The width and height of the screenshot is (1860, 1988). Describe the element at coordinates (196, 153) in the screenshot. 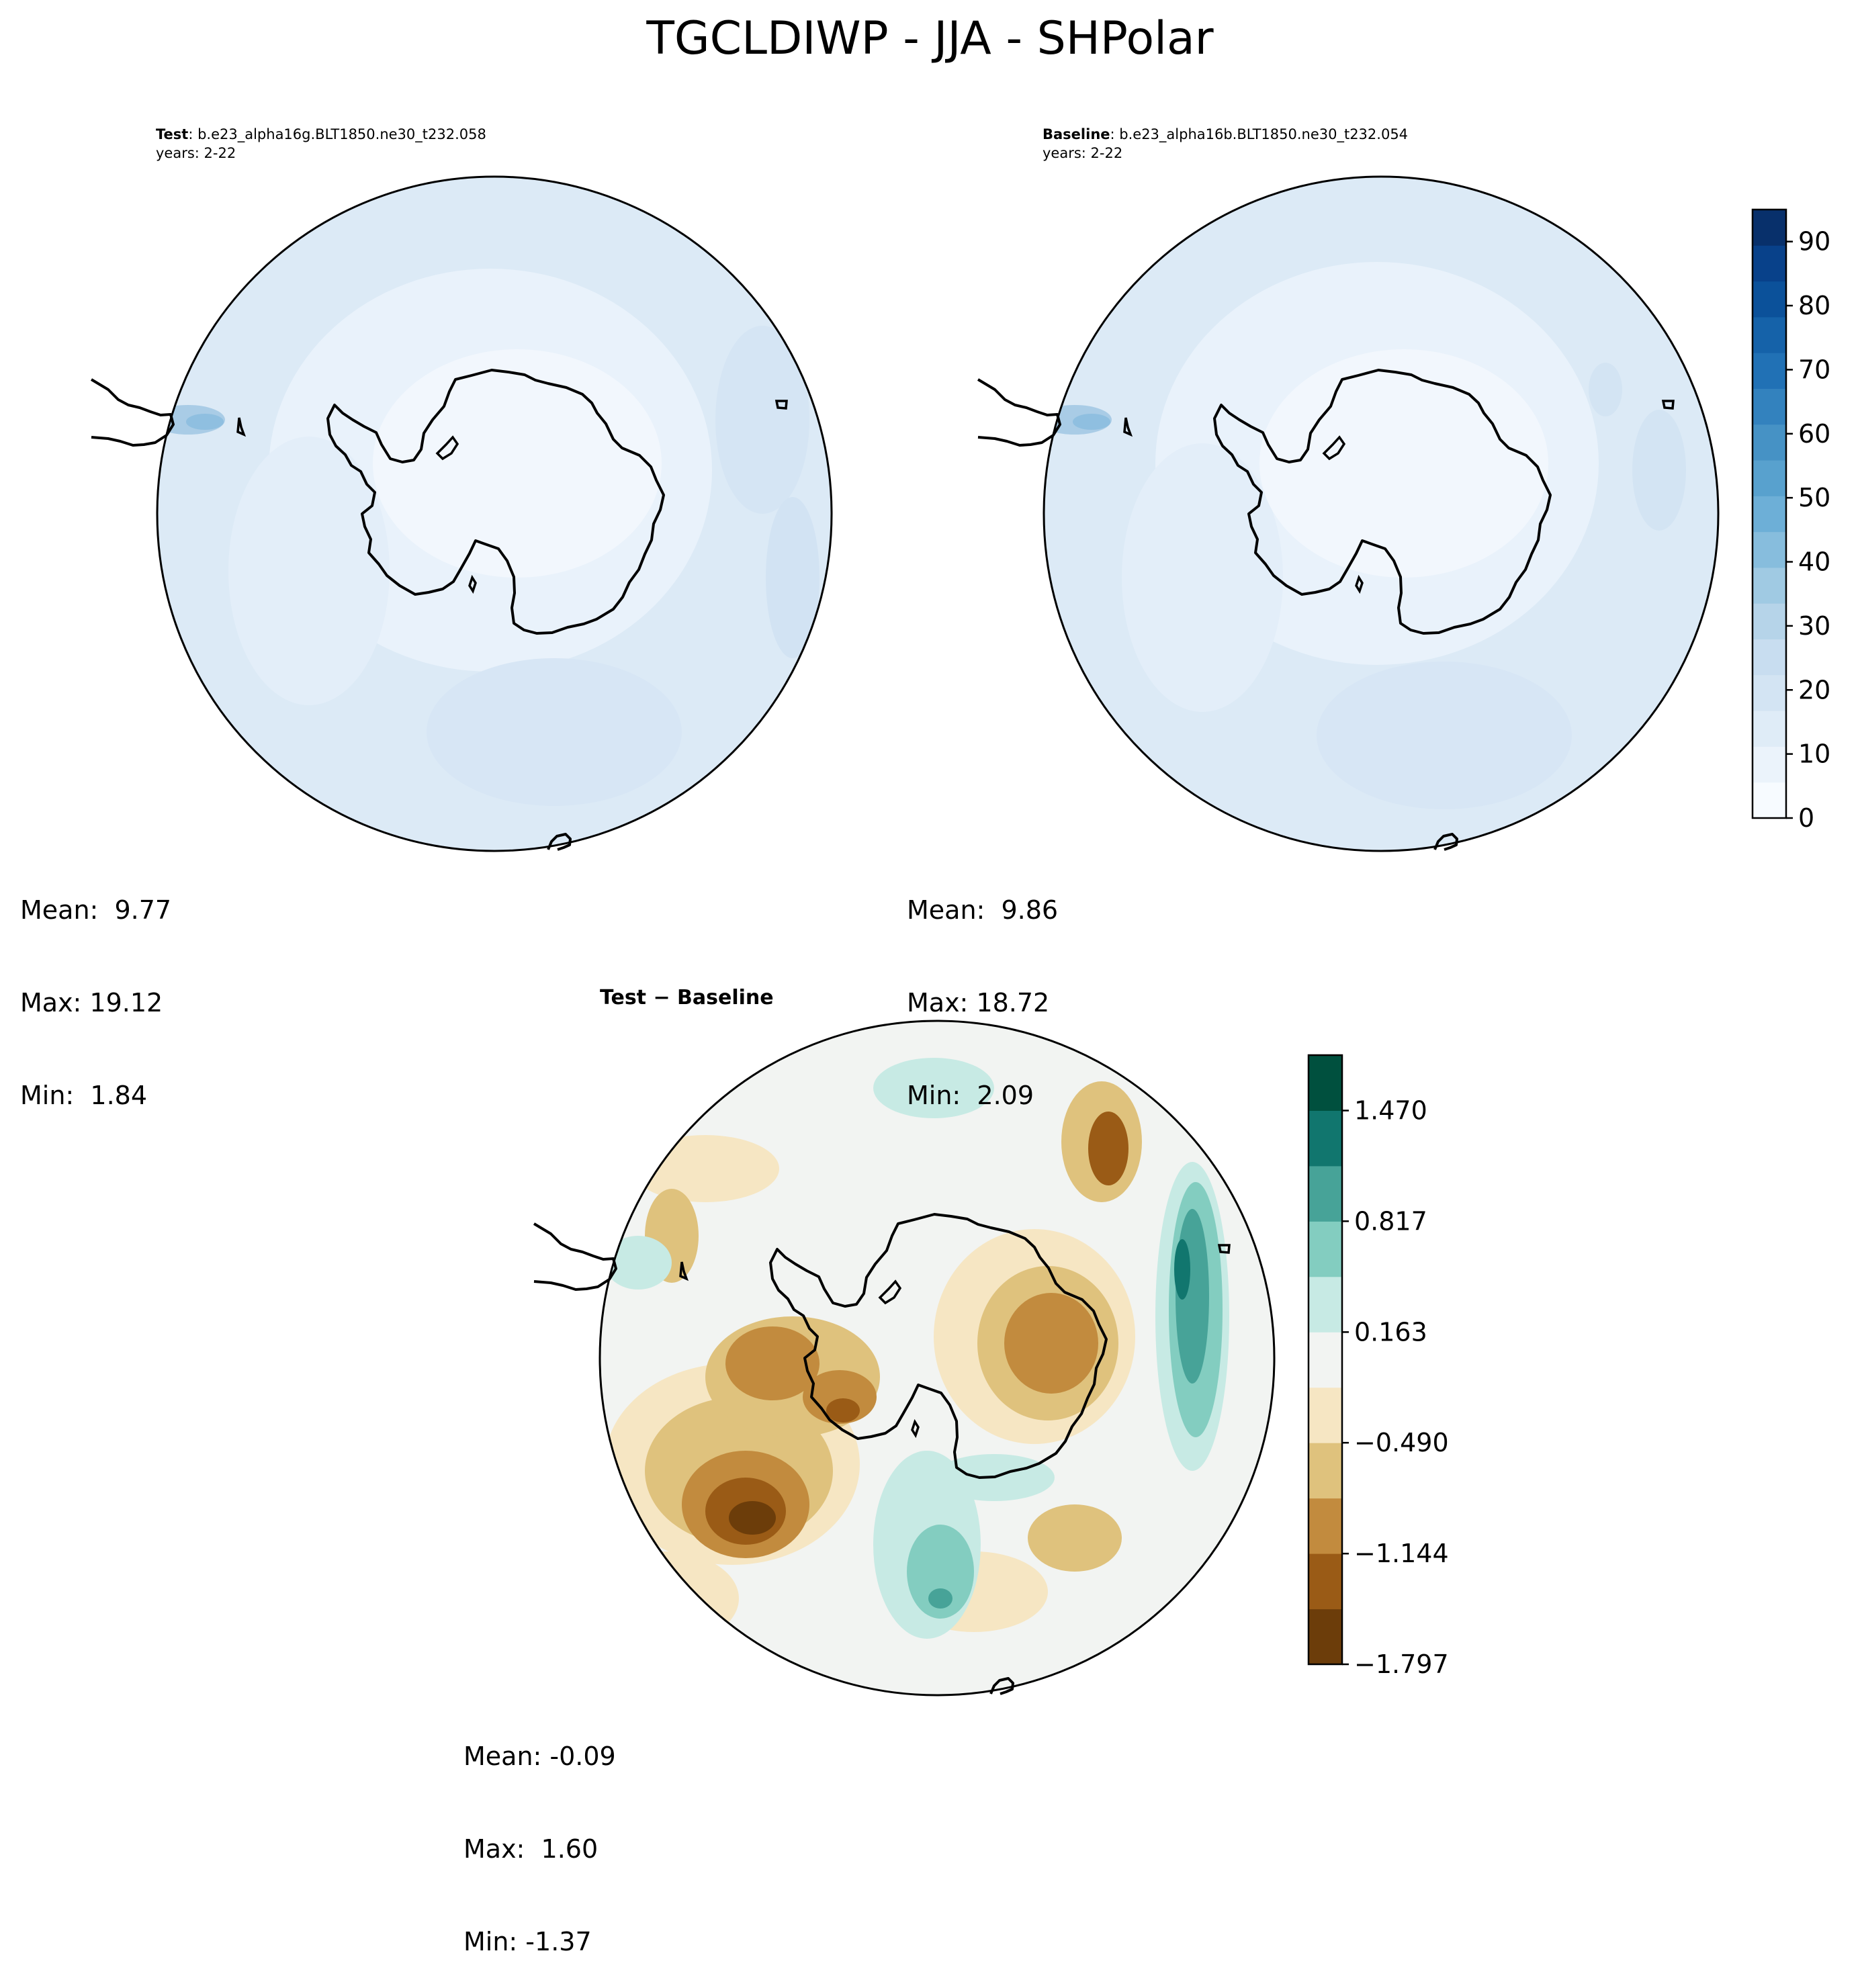

I see `test-years: years: 2-22` at that location.